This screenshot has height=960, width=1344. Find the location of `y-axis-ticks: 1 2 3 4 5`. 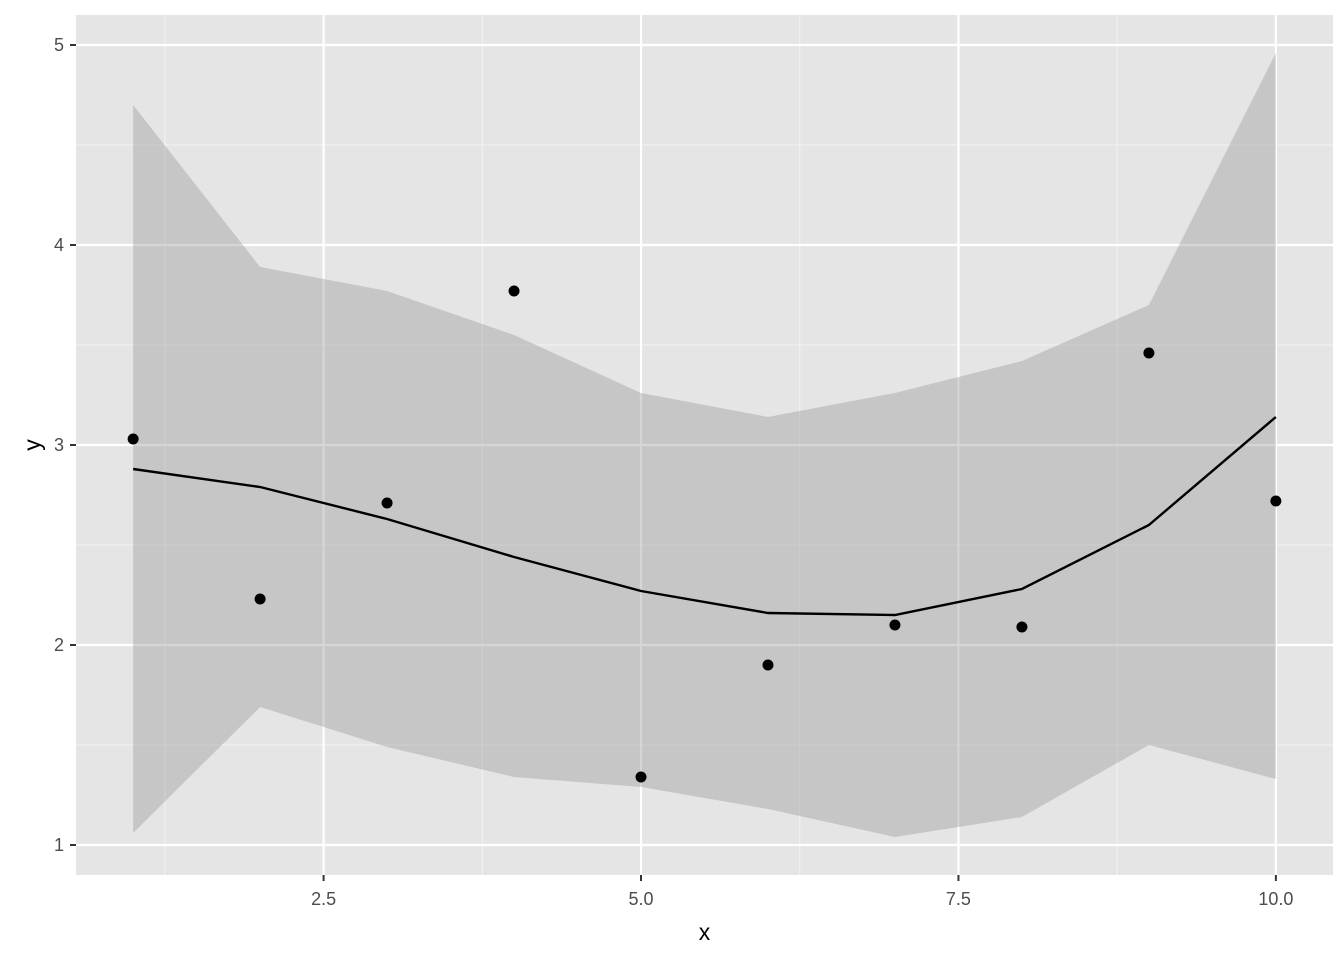

y-axis-ticks: 1 2 3 4 5 is located at coordinates (65, 445).